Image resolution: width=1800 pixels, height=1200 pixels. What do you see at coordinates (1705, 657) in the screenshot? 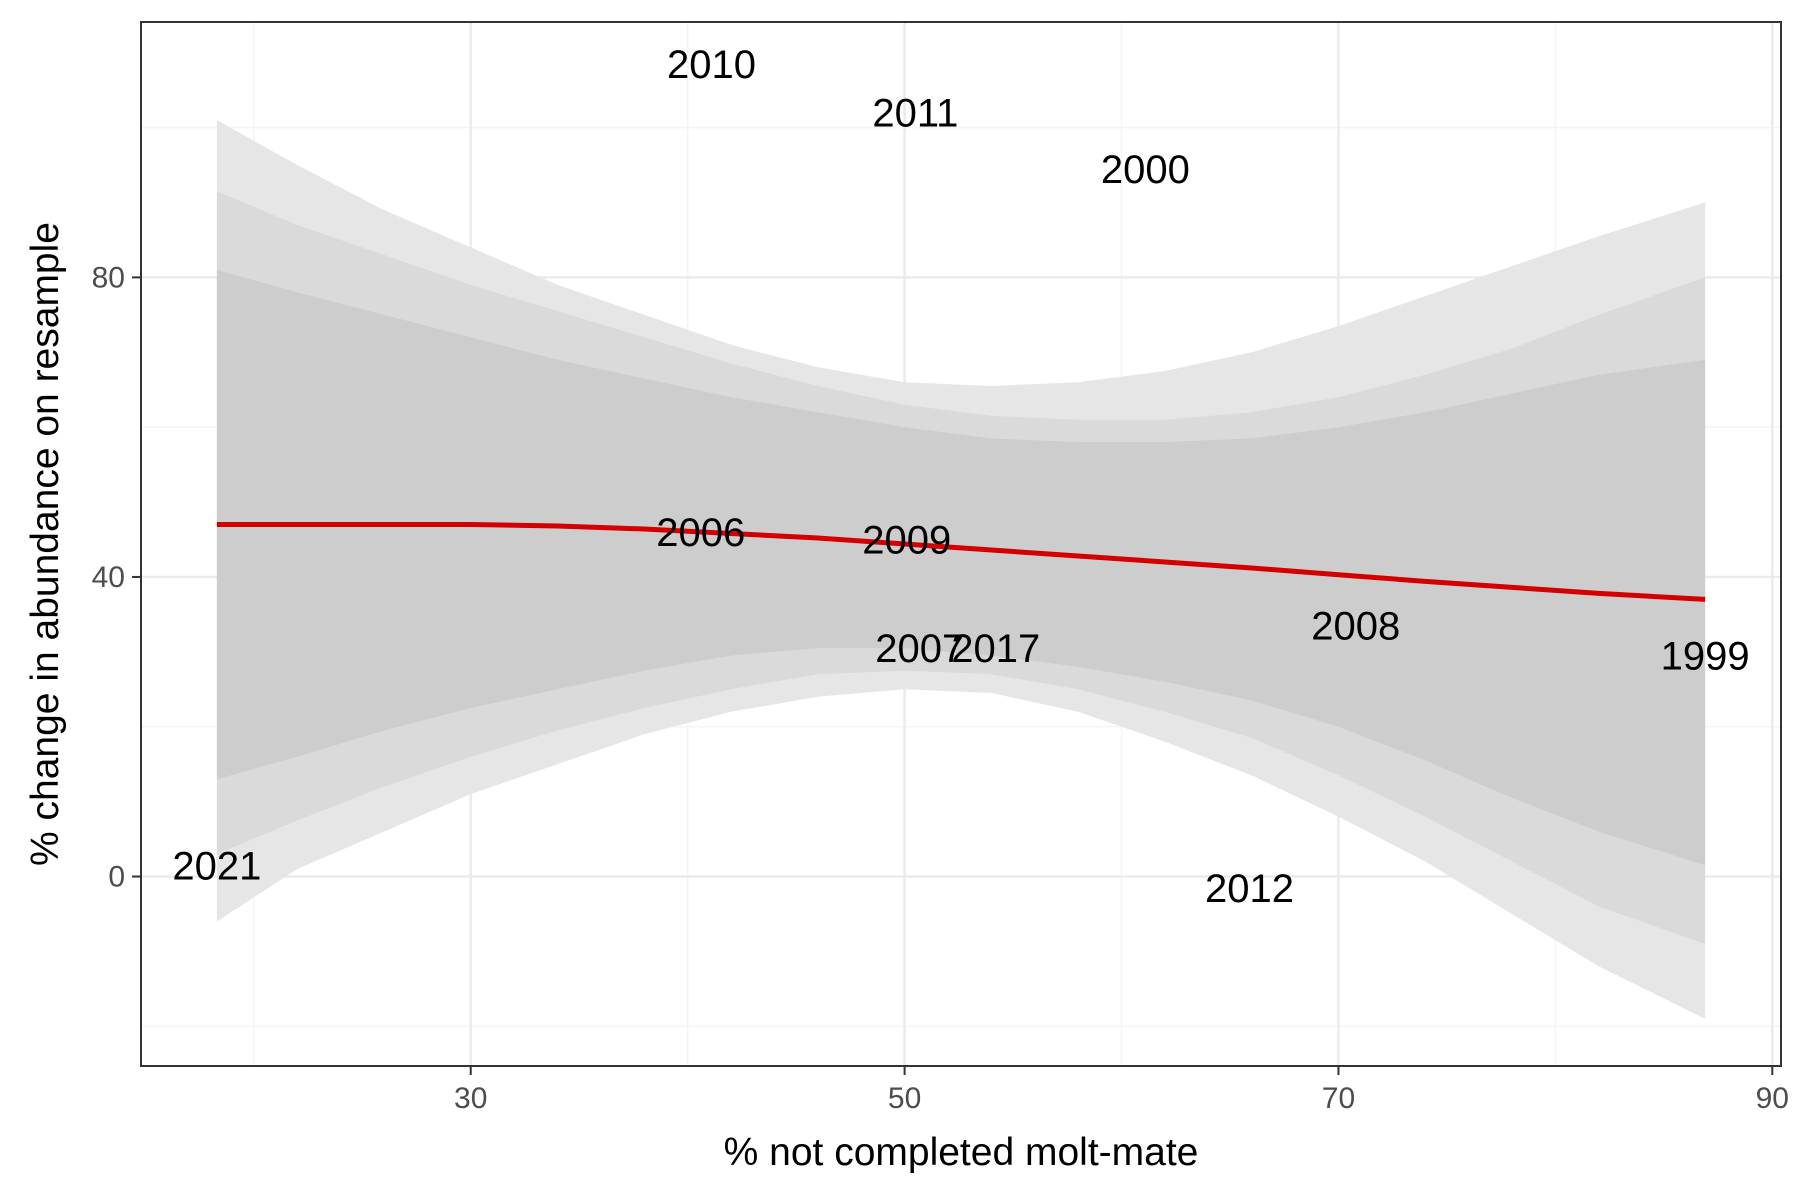
I see `point-label-1999: 1999` at bounding box center [1705, 657].